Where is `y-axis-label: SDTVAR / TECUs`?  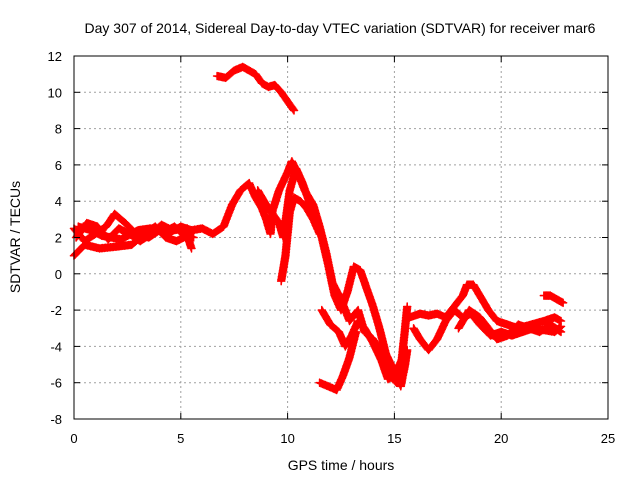 y-axis-label: SDTVAR / TECUs is located at coordinates (15, 237).